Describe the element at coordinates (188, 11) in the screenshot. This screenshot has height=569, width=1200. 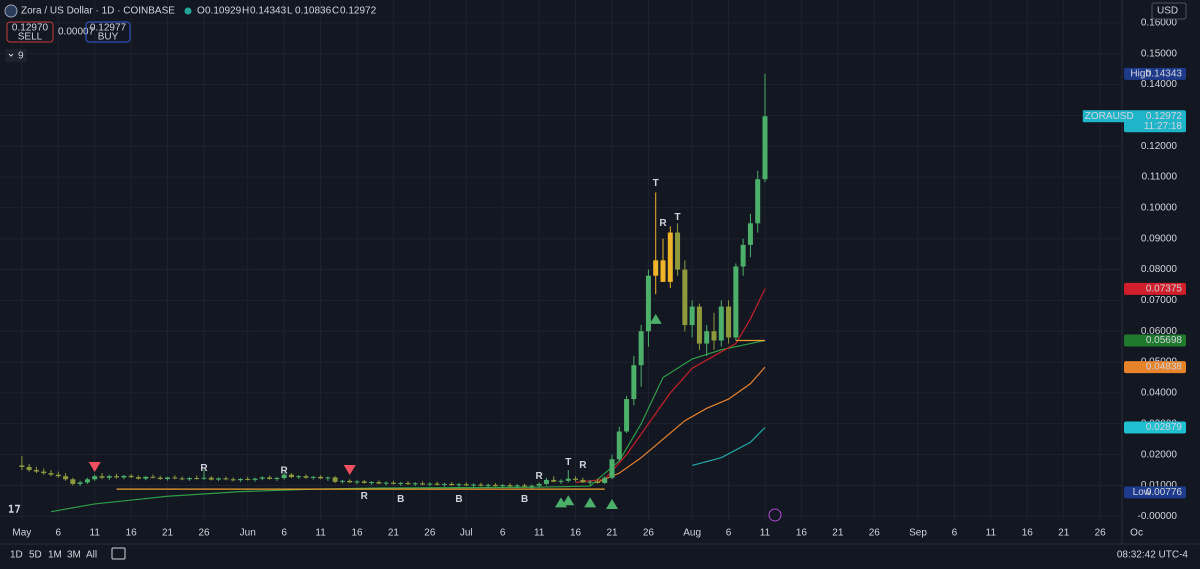
I see `market-status` at that location.